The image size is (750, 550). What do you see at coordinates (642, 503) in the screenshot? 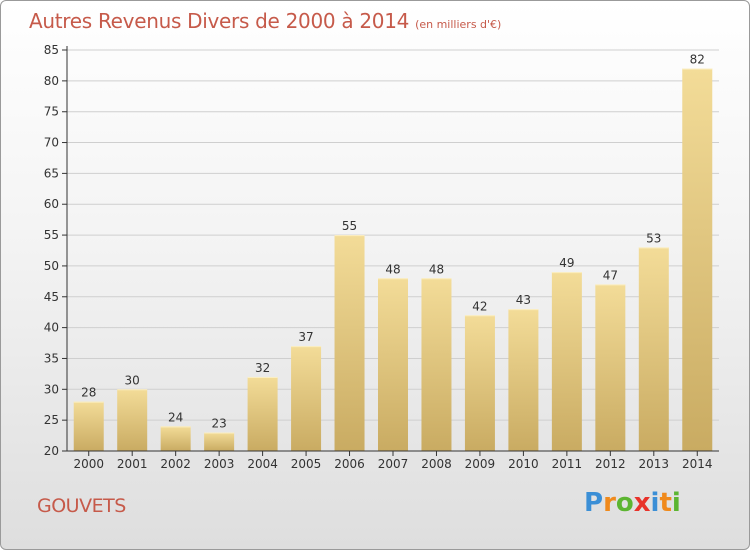
I see `logo-letter: x` at bounding box center [642, 503].